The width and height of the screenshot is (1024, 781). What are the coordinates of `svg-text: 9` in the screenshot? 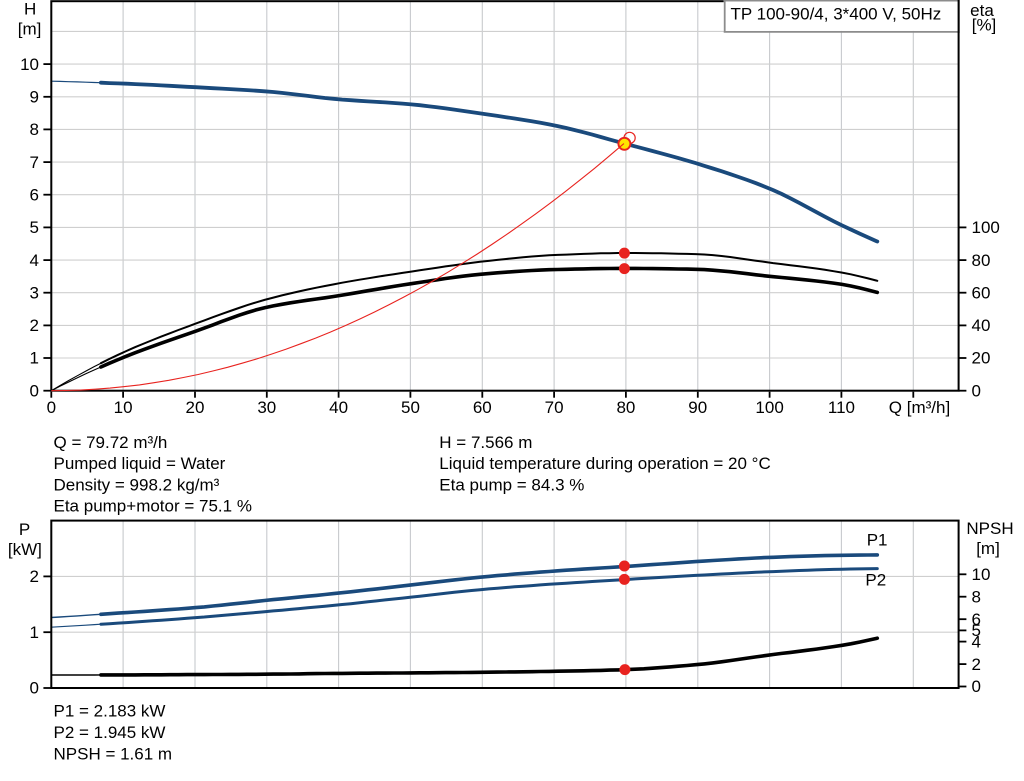 It's located at (34, 96).